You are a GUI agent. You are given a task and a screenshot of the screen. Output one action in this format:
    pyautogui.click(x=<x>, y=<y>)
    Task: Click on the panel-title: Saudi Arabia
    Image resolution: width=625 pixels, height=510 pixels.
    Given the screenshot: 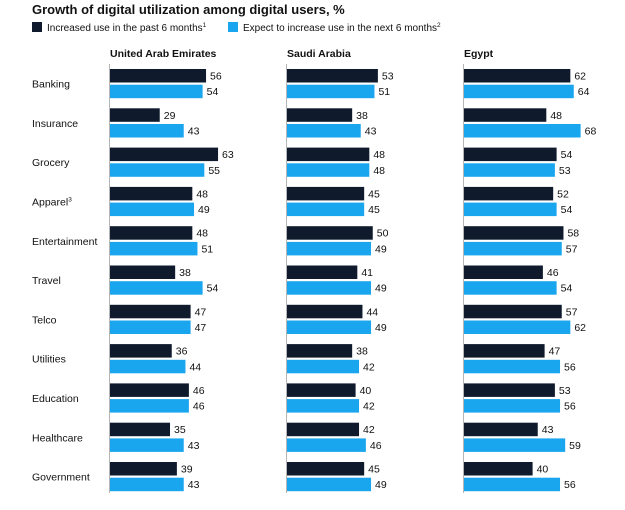 What is the action you would take?
    pyautogui.click(x=319, y=54)
    